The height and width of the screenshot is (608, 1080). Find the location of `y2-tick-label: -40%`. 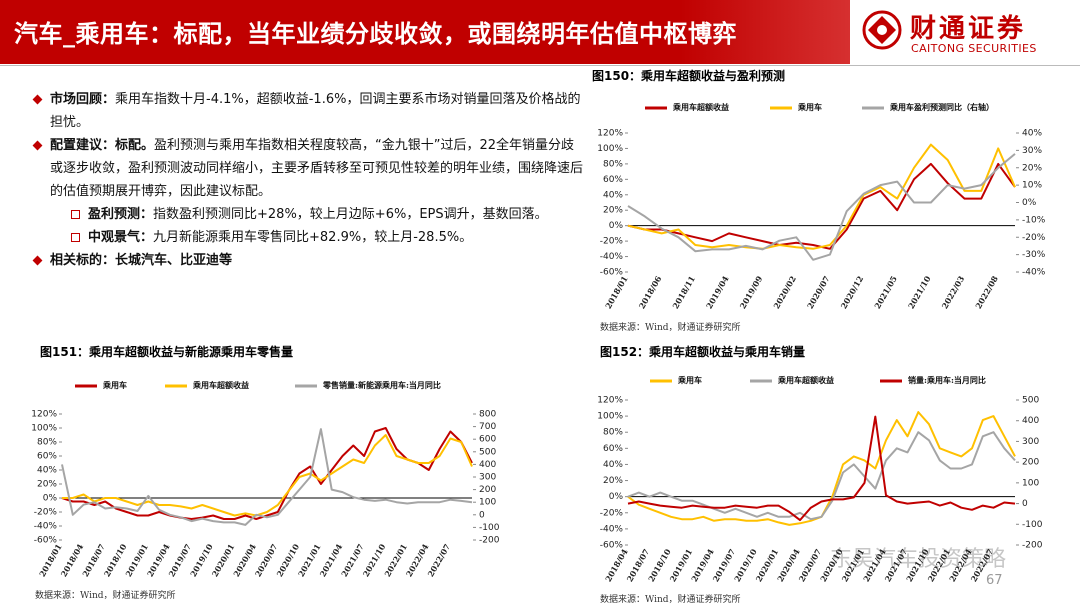

y2-tick-label: -40% is located at coordinates (1034, 273).